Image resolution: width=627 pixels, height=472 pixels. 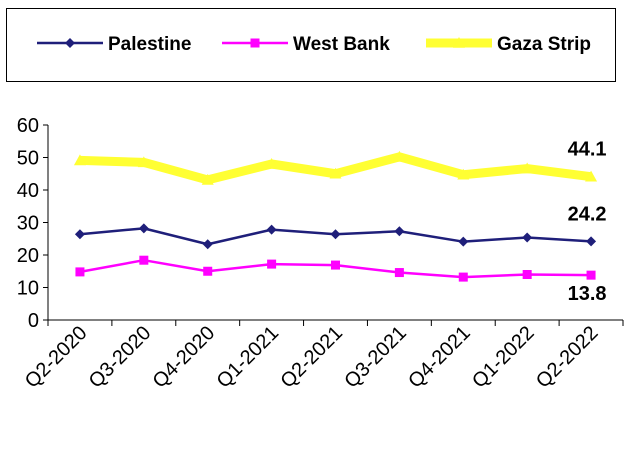 I want to click on x-tick-label: Q2-2021, so click(x=311, y=357).